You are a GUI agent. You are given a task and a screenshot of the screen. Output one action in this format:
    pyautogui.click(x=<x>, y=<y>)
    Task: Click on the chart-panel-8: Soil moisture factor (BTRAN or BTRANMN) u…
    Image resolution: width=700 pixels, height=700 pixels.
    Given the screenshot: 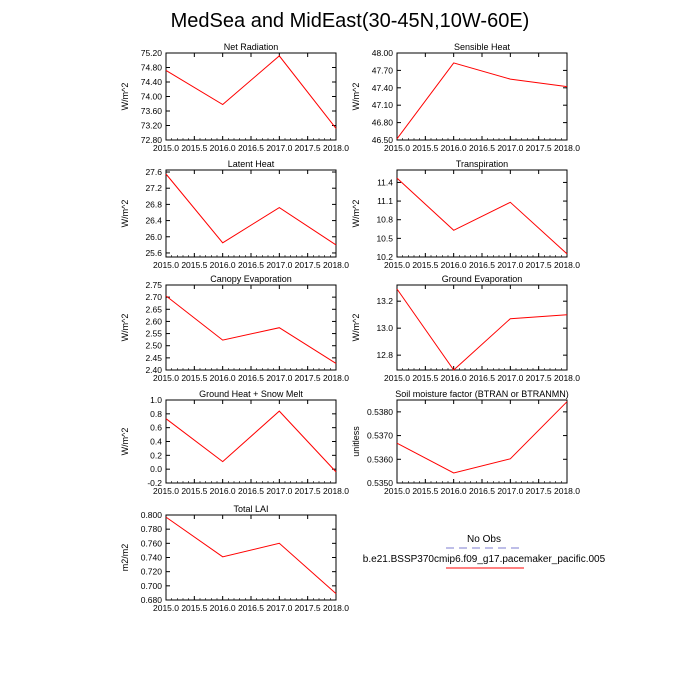 What is the action you would take?
    pyautogui.click(x=465, y=442)
    